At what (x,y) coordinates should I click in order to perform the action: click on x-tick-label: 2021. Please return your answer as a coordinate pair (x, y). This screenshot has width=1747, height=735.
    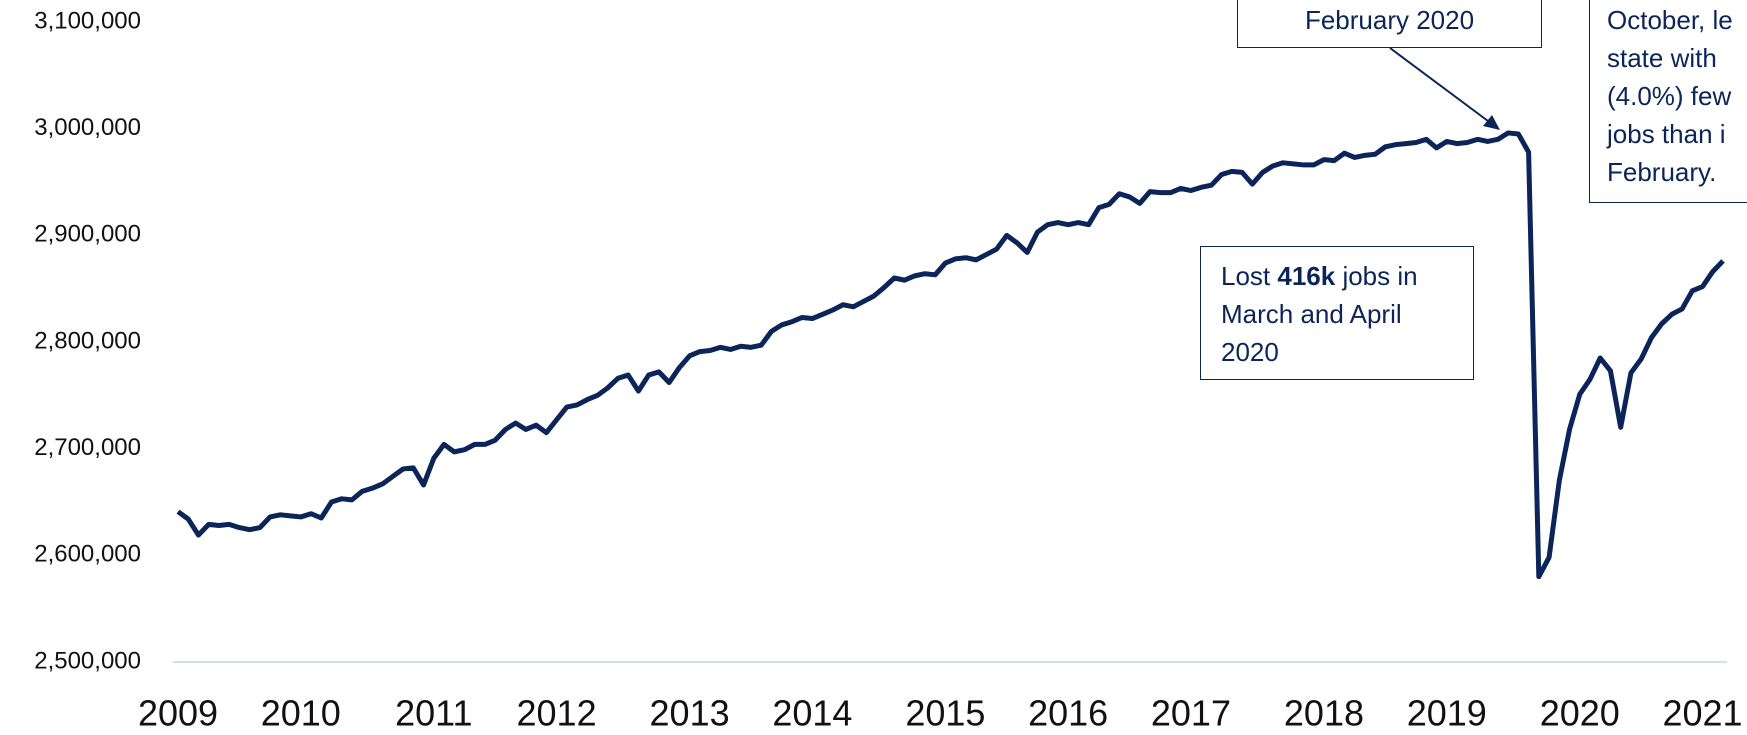
    Looking at the image, I should click on (1702, 713).